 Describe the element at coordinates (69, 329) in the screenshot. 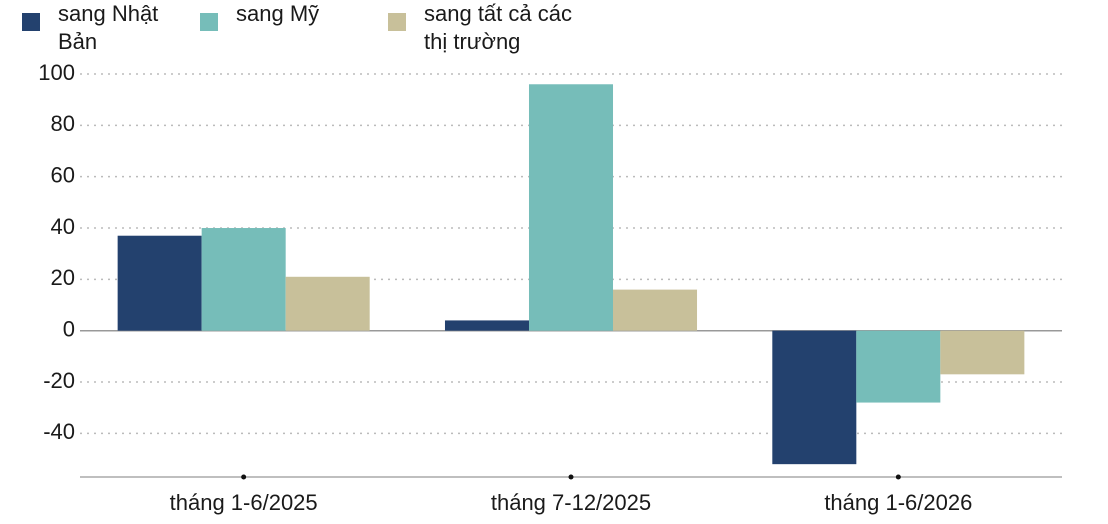

I see `y-tick-label: 0` at that location.